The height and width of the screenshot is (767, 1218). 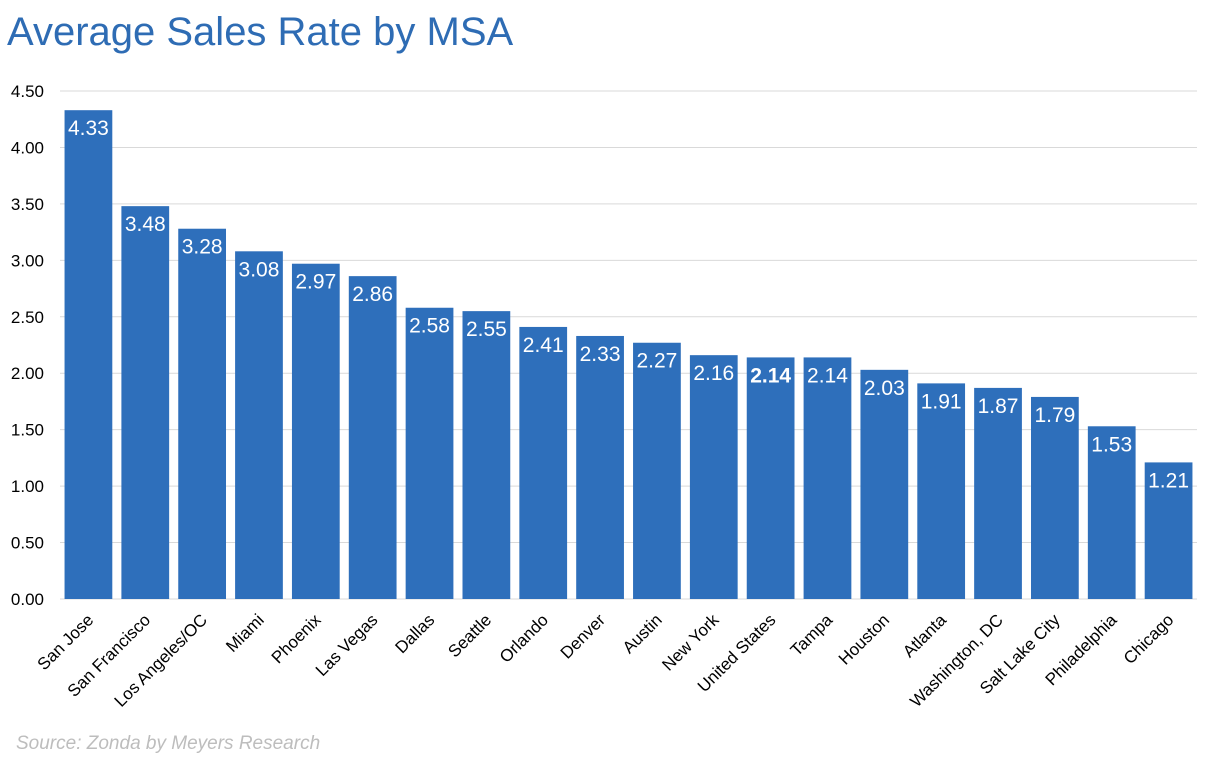 I want to click on y-tick-label: 2.50, so click(x=27, y=317).